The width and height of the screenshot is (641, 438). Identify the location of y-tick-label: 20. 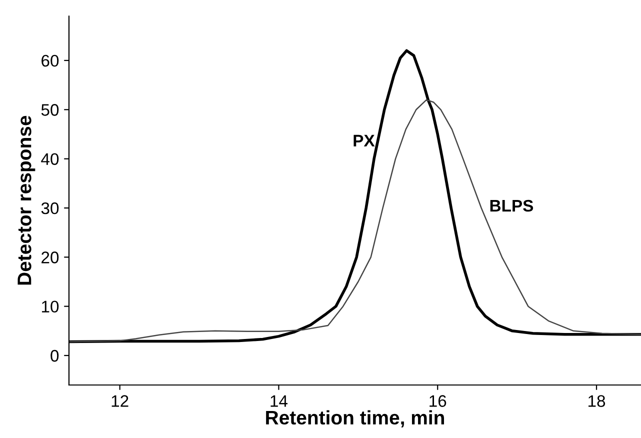
(50, 258).